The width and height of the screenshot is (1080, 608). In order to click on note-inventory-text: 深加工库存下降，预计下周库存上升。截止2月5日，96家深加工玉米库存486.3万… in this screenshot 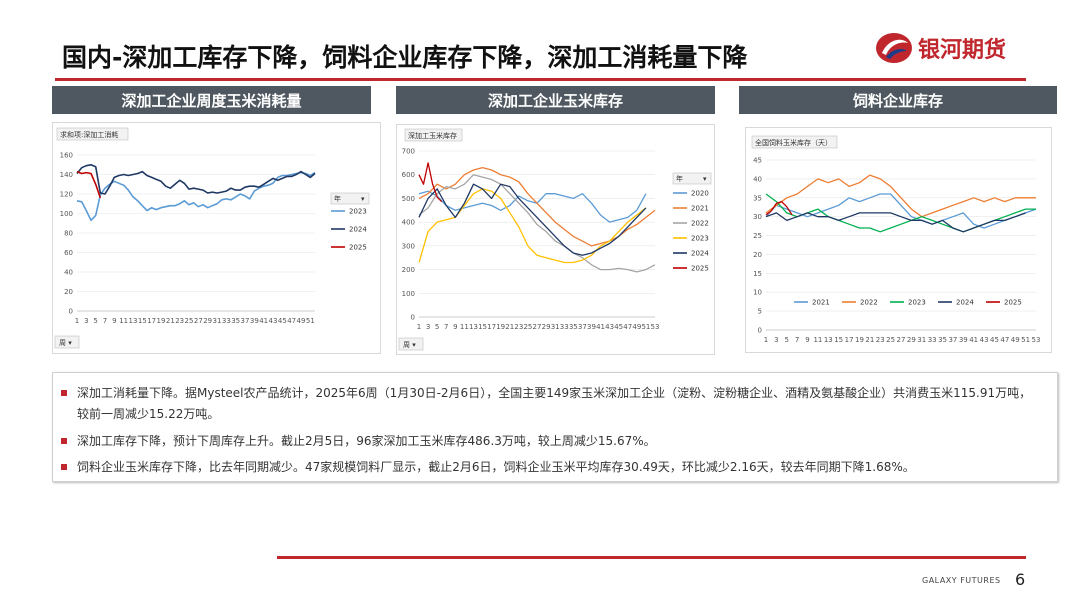, I will do `click(366, 441)`.